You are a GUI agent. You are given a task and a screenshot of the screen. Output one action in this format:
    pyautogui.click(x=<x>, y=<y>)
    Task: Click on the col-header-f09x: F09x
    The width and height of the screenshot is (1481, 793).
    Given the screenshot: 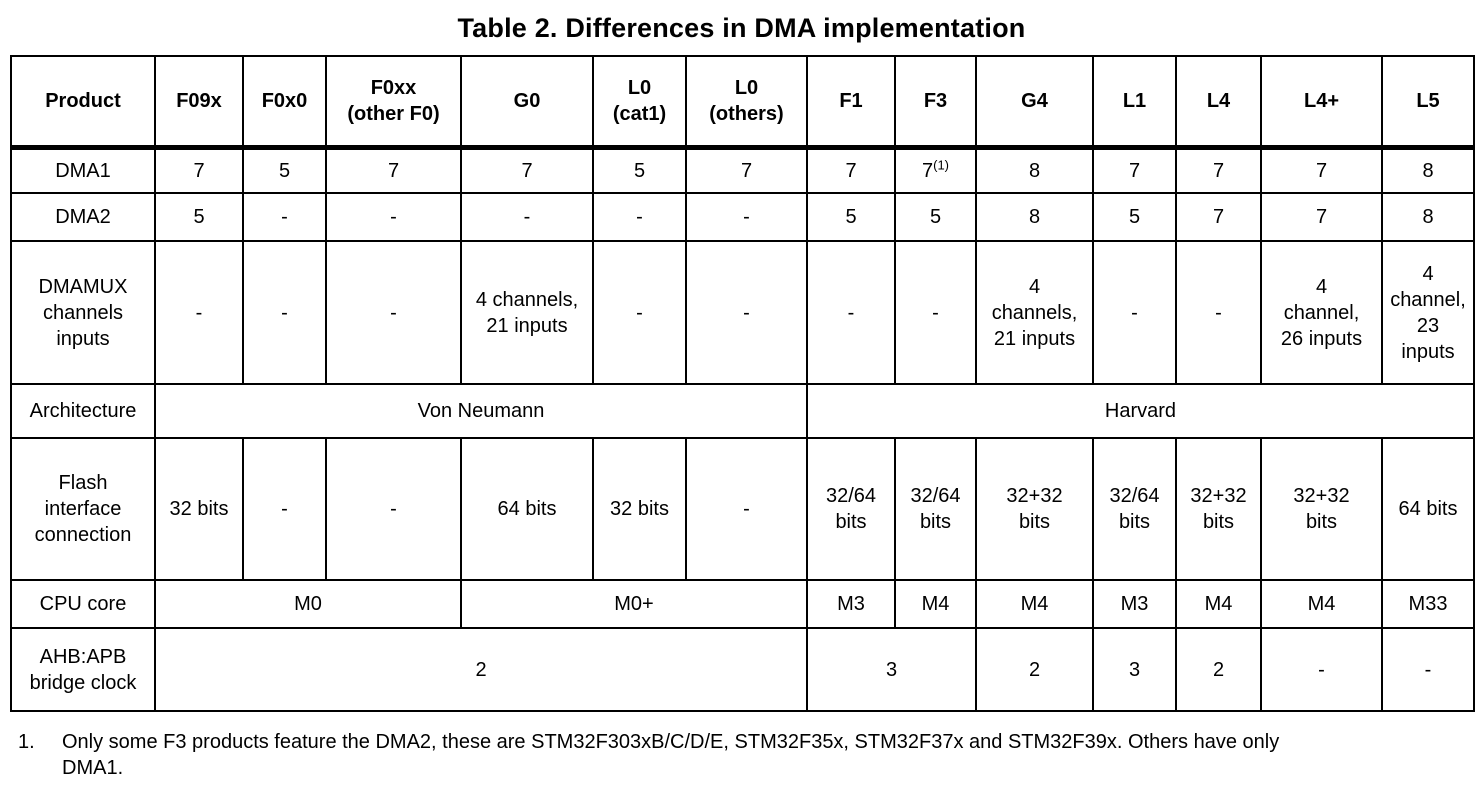 What is the action you would take?
    pyautogui.click(x=199, y=102)
    